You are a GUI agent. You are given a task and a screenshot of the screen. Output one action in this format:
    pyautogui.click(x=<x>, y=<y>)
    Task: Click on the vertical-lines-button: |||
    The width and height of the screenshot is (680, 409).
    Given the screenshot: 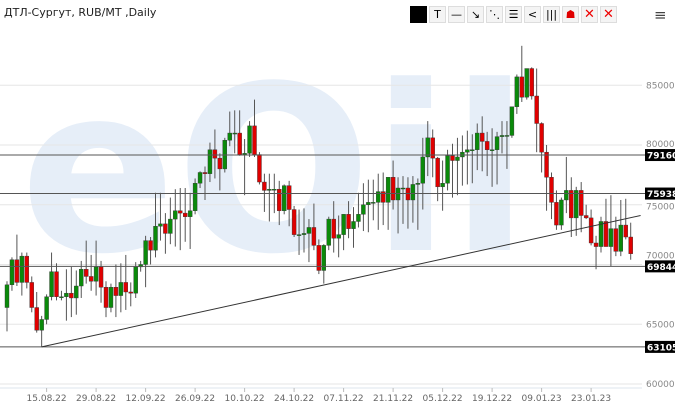 What is the action you would take?
    pyautogui.click(x=551, y=14)
    